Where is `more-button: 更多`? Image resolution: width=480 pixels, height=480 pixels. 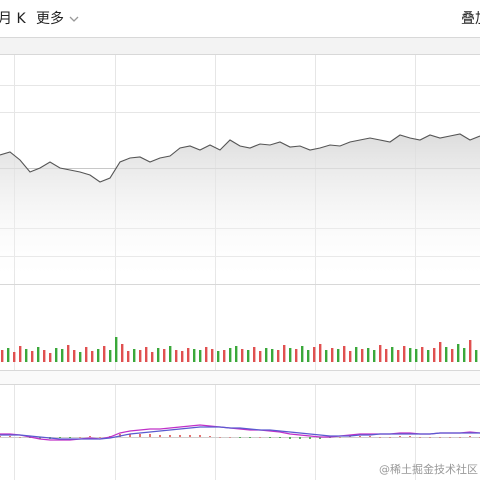
more-button: 更多 is located at coordinates (50, 18).